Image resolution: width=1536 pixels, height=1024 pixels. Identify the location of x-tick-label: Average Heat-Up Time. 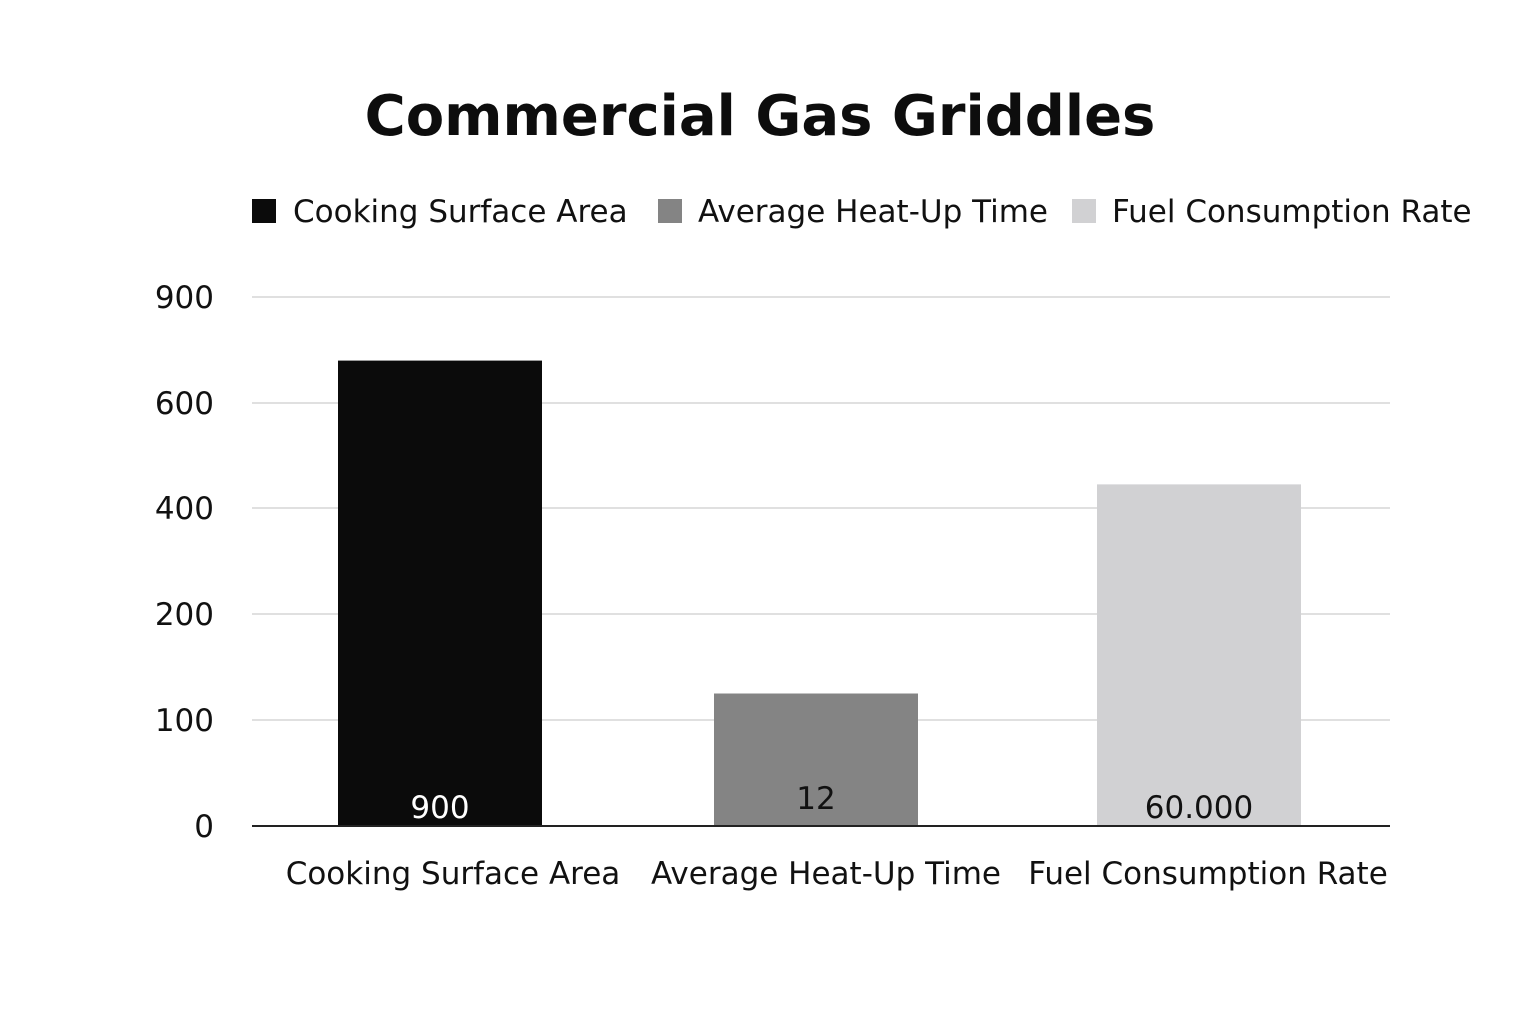
(826, 874).